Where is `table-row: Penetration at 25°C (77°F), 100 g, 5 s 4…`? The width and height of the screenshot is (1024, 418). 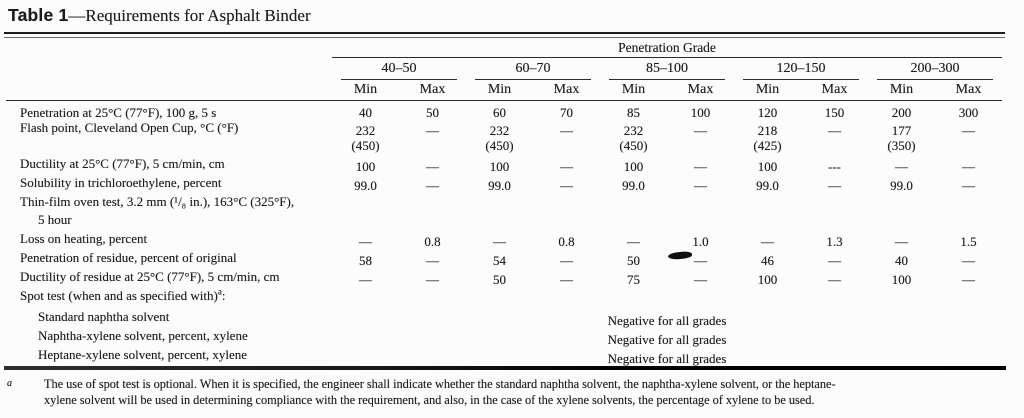
table-row: Penetration at 25°C (77°F), 100 g, 5 s 4… is located at coordinates (504, 110).